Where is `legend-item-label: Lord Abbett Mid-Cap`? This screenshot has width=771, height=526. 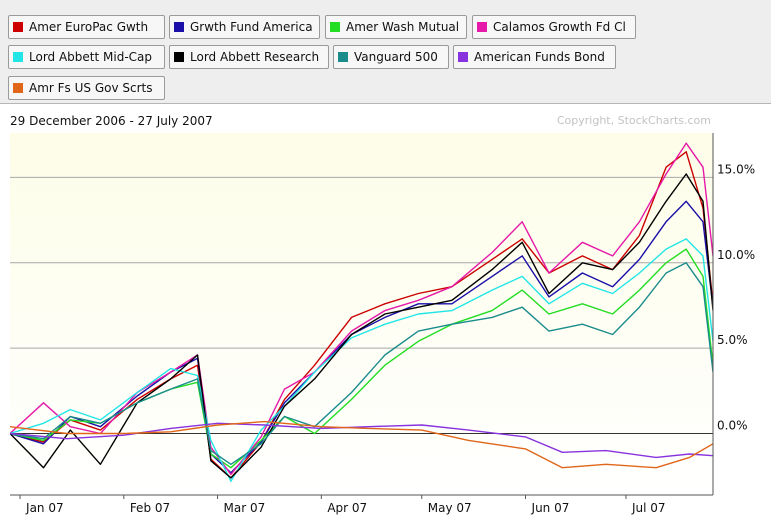
legend-item-label: Lord Abbett Mid-Cap is located at coordinates (91, 57).